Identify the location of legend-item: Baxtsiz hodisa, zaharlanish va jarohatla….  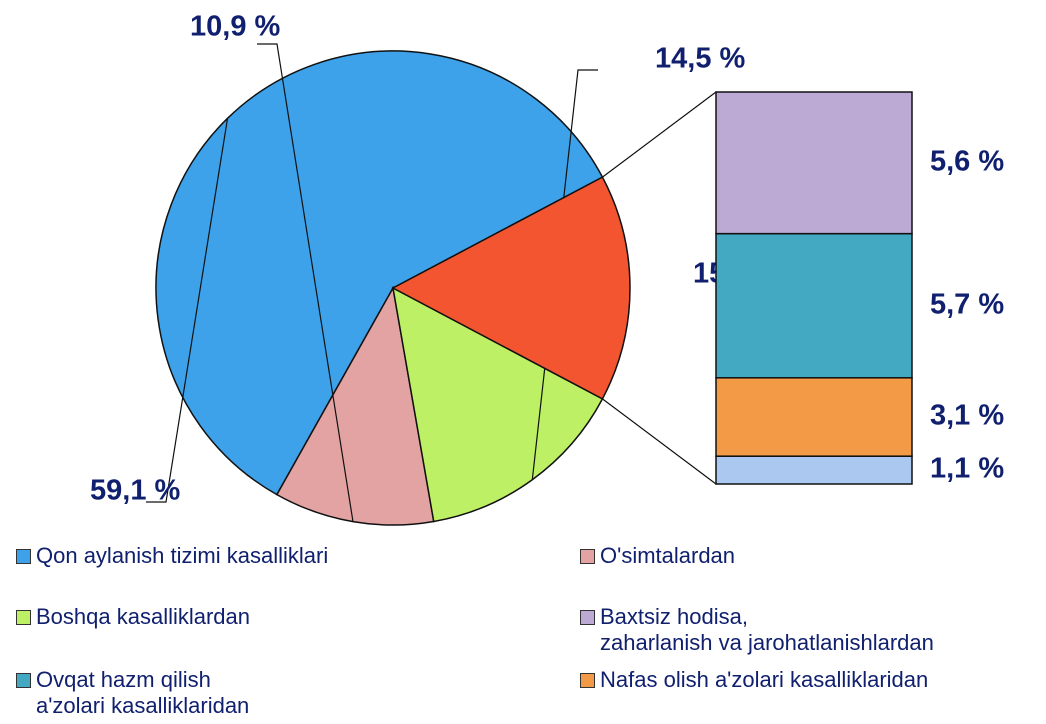
(756, 630).